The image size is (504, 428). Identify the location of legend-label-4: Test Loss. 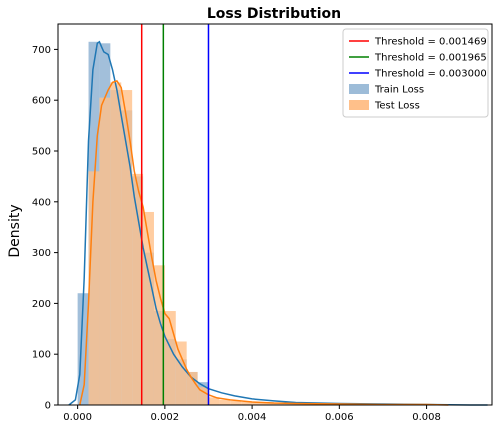
(397, 106).